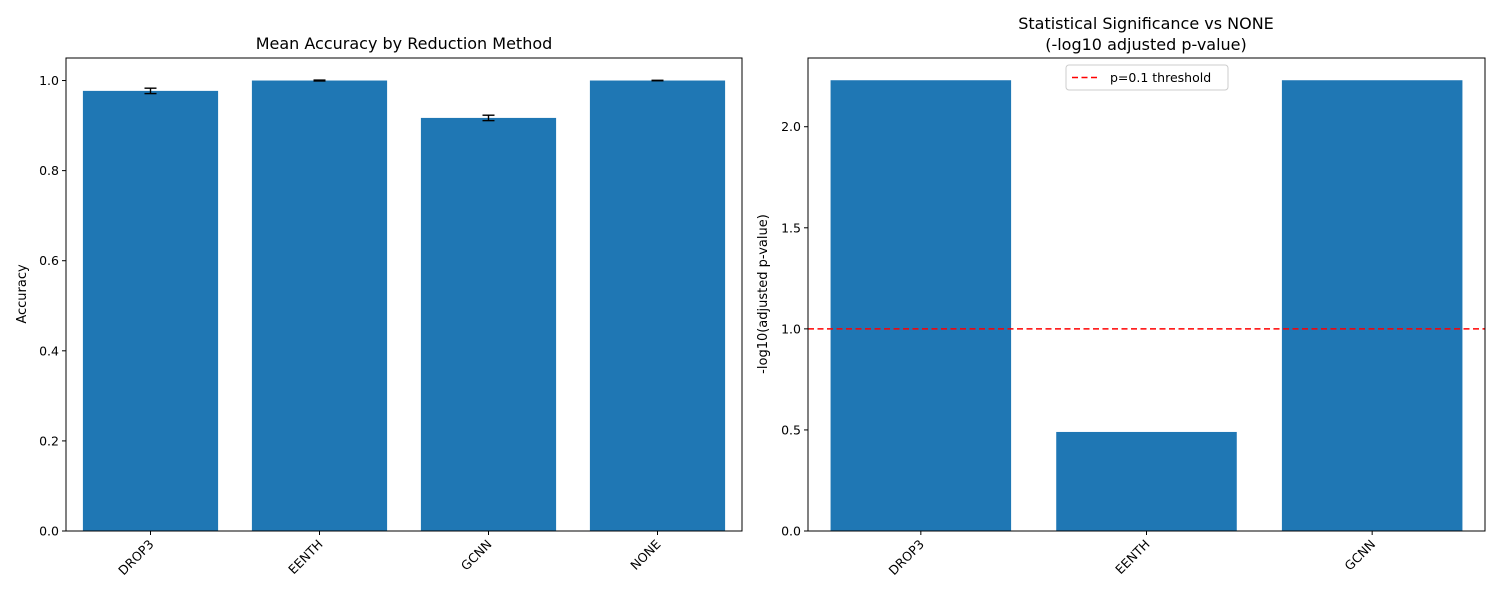  What do you see at coordinates (1146, 23) in the screenshot?
I see `significance-chart-title: Statistical Significance vs NONE` at bounding box center [1146, 23].